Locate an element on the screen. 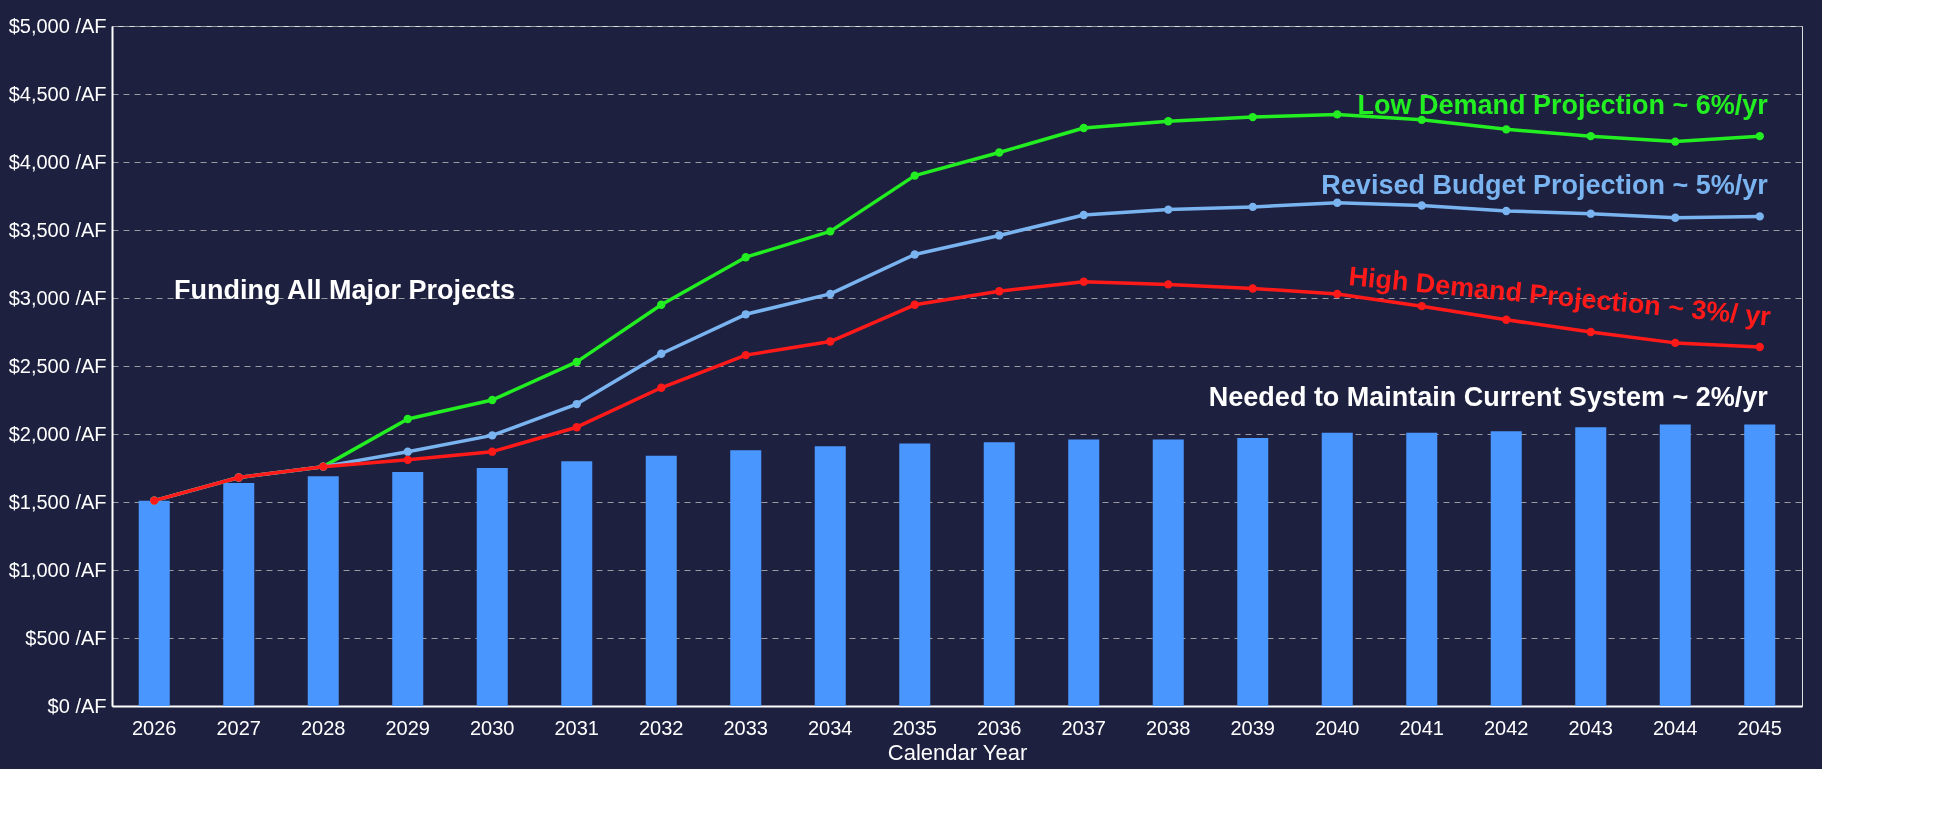  x-axis-title: Calendar Year is located at coordinates (957, 752).